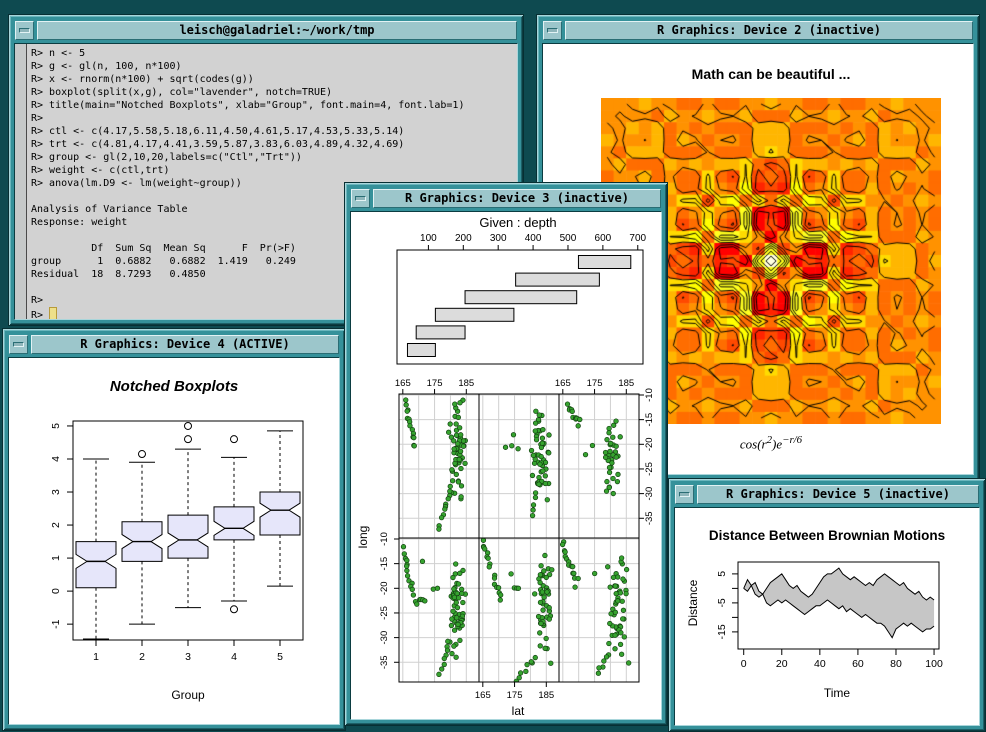  What do you see at coordinates (533, 238) in the screenshot?
I see `given-axis-tick-label: 400` at bounding box center [533, 238].